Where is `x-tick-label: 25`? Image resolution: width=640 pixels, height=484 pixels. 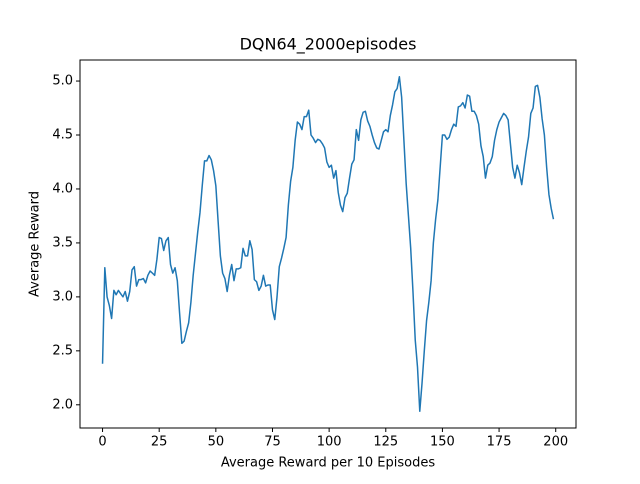
x-tick-label: 25 is located at coordinates (159, 442).